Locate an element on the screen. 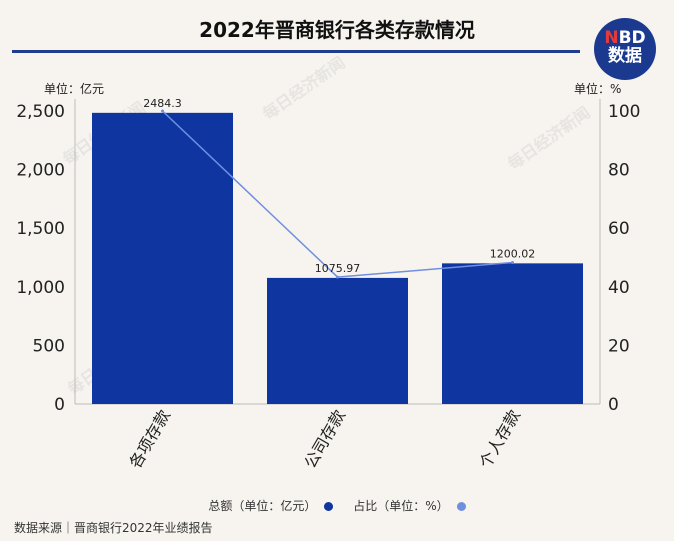 The image size is (674, 541). left-tick-label: 2,000 is located at coordinates (40, 171).